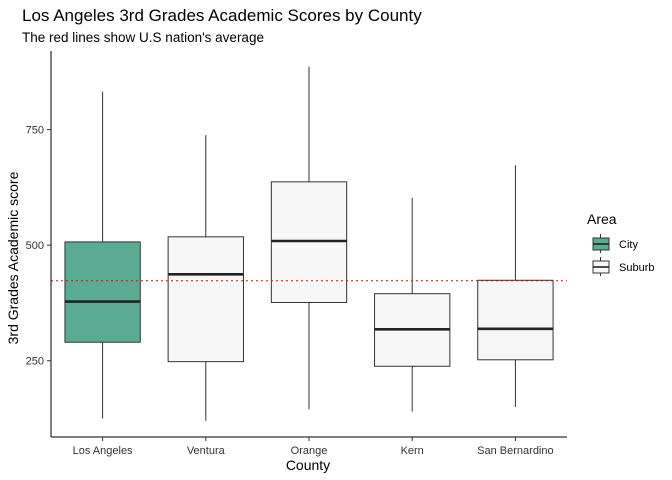 This screenshot has width=672, height=480. I want to click on x-tick-label: Kern, so click(412, 451).